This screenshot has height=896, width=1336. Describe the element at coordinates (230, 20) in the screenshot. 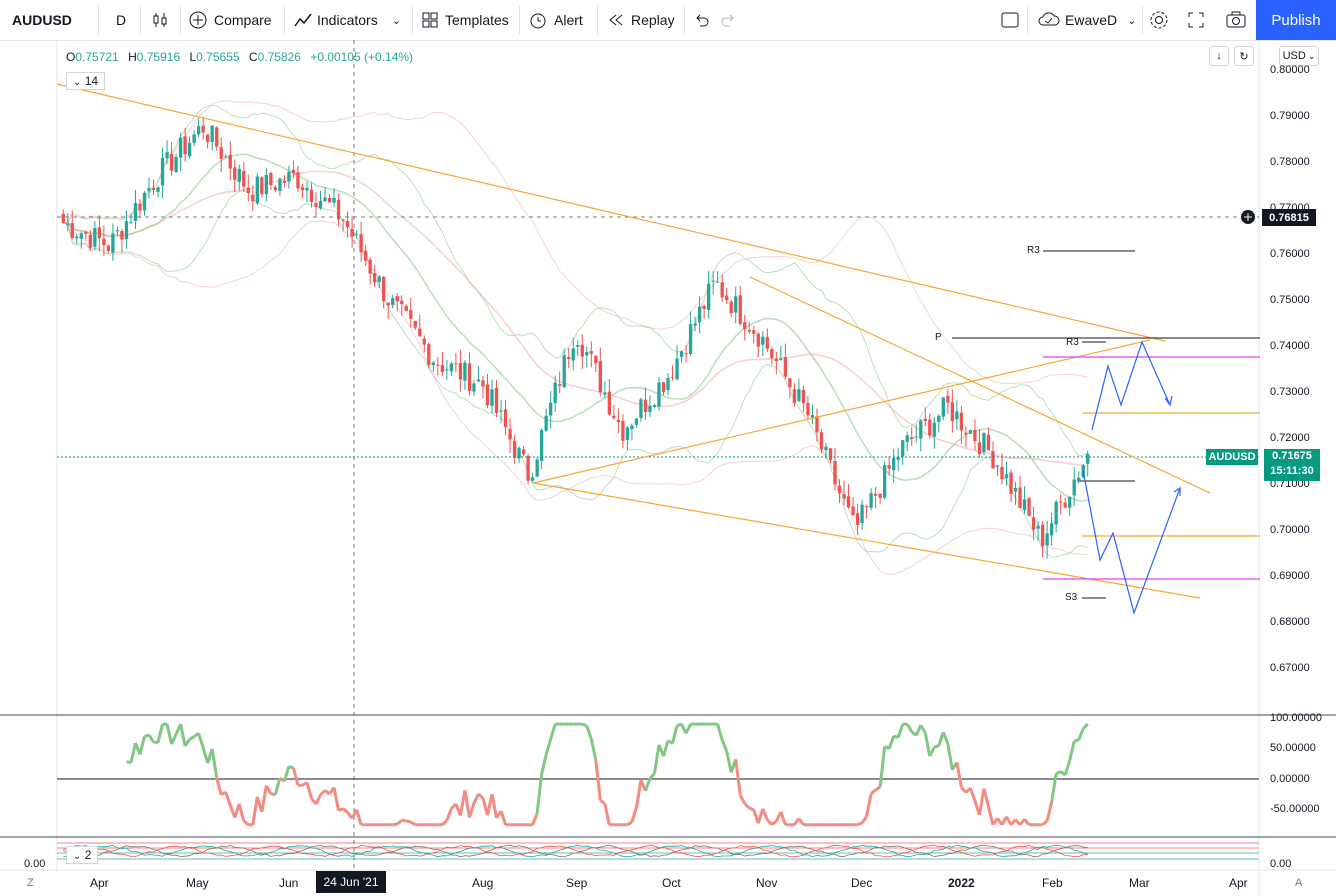

I see `compare-button: Compare` at that location.